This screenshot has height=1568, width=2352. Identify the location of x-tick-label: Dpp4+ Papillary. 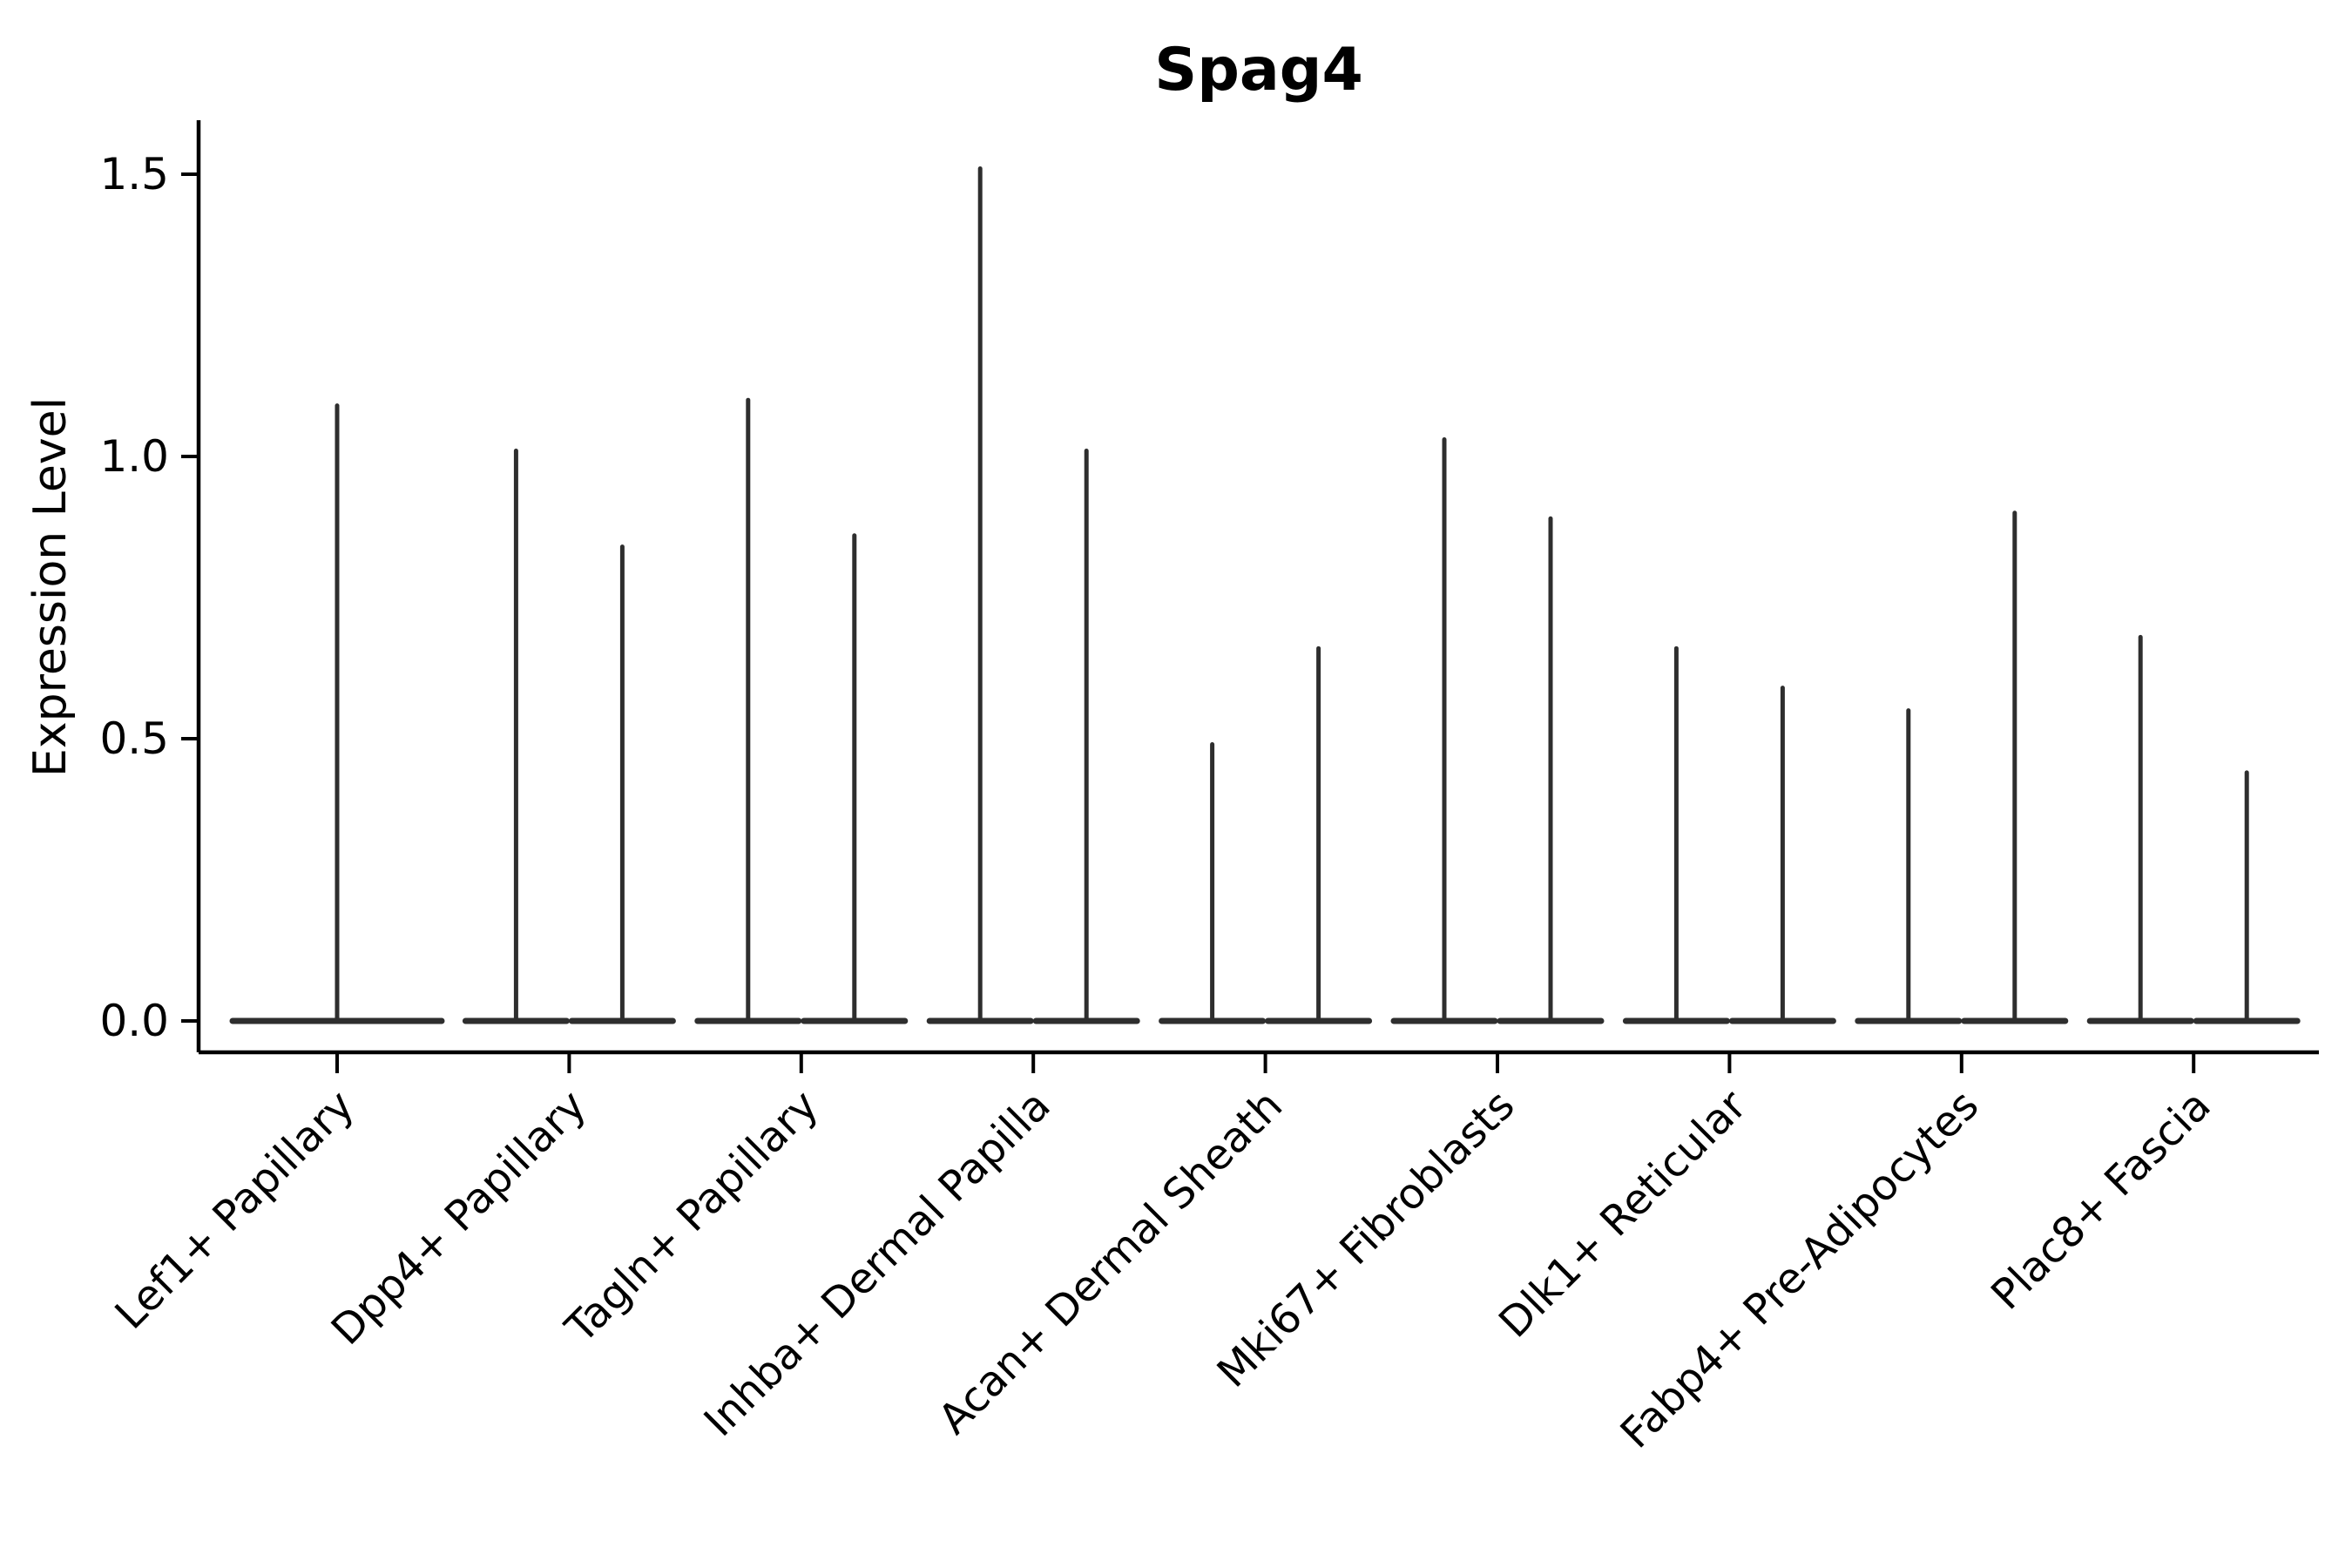
(459, 1218).